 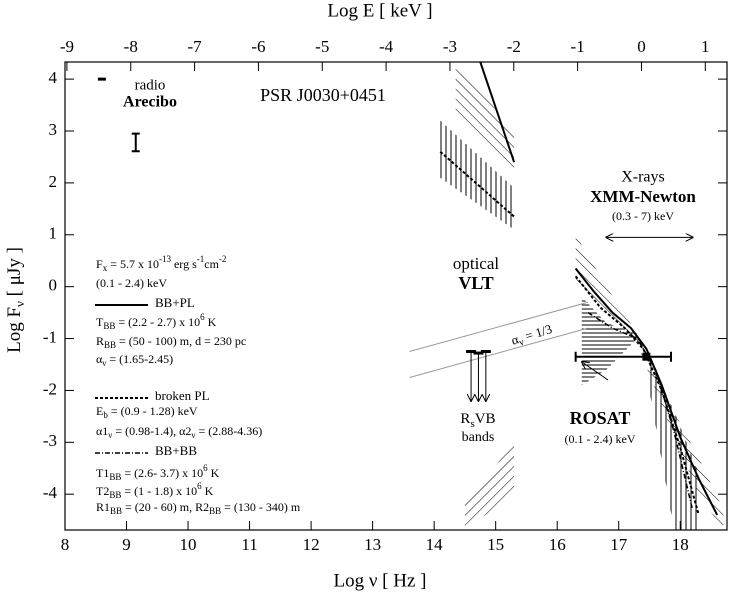 What do you see at coordinates (495, 544) in the screenshot?
I see `x-tick-label: 15` at bounding box center [495, 544].